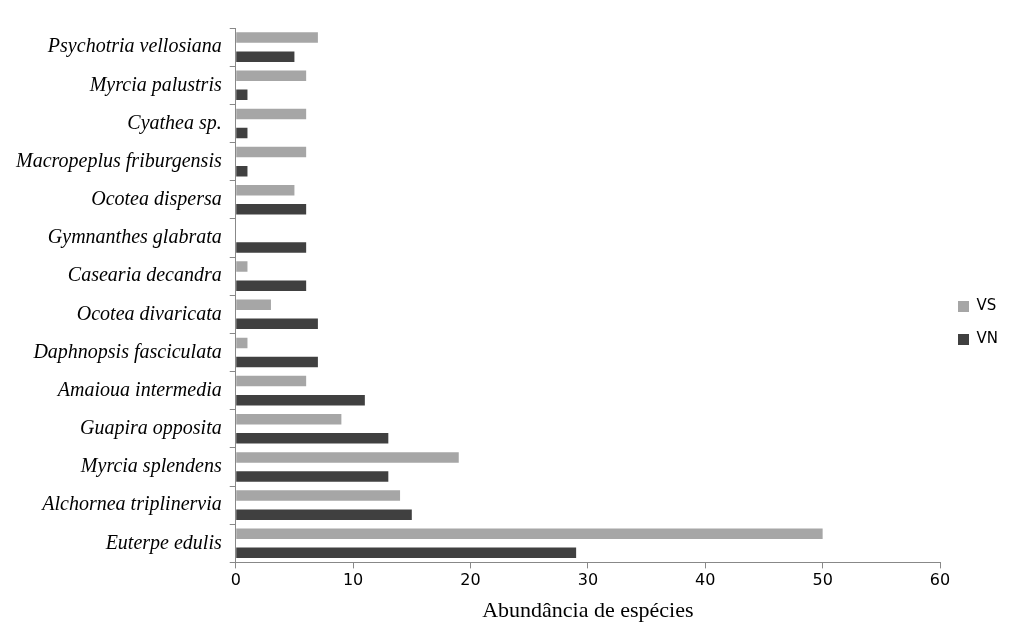 The height and width of the screenshot is (633, 1027). Describe the element at coordinates (156, 199) in the screenshot. I see `y-tick-label: Ocotea dispersa` at that location.